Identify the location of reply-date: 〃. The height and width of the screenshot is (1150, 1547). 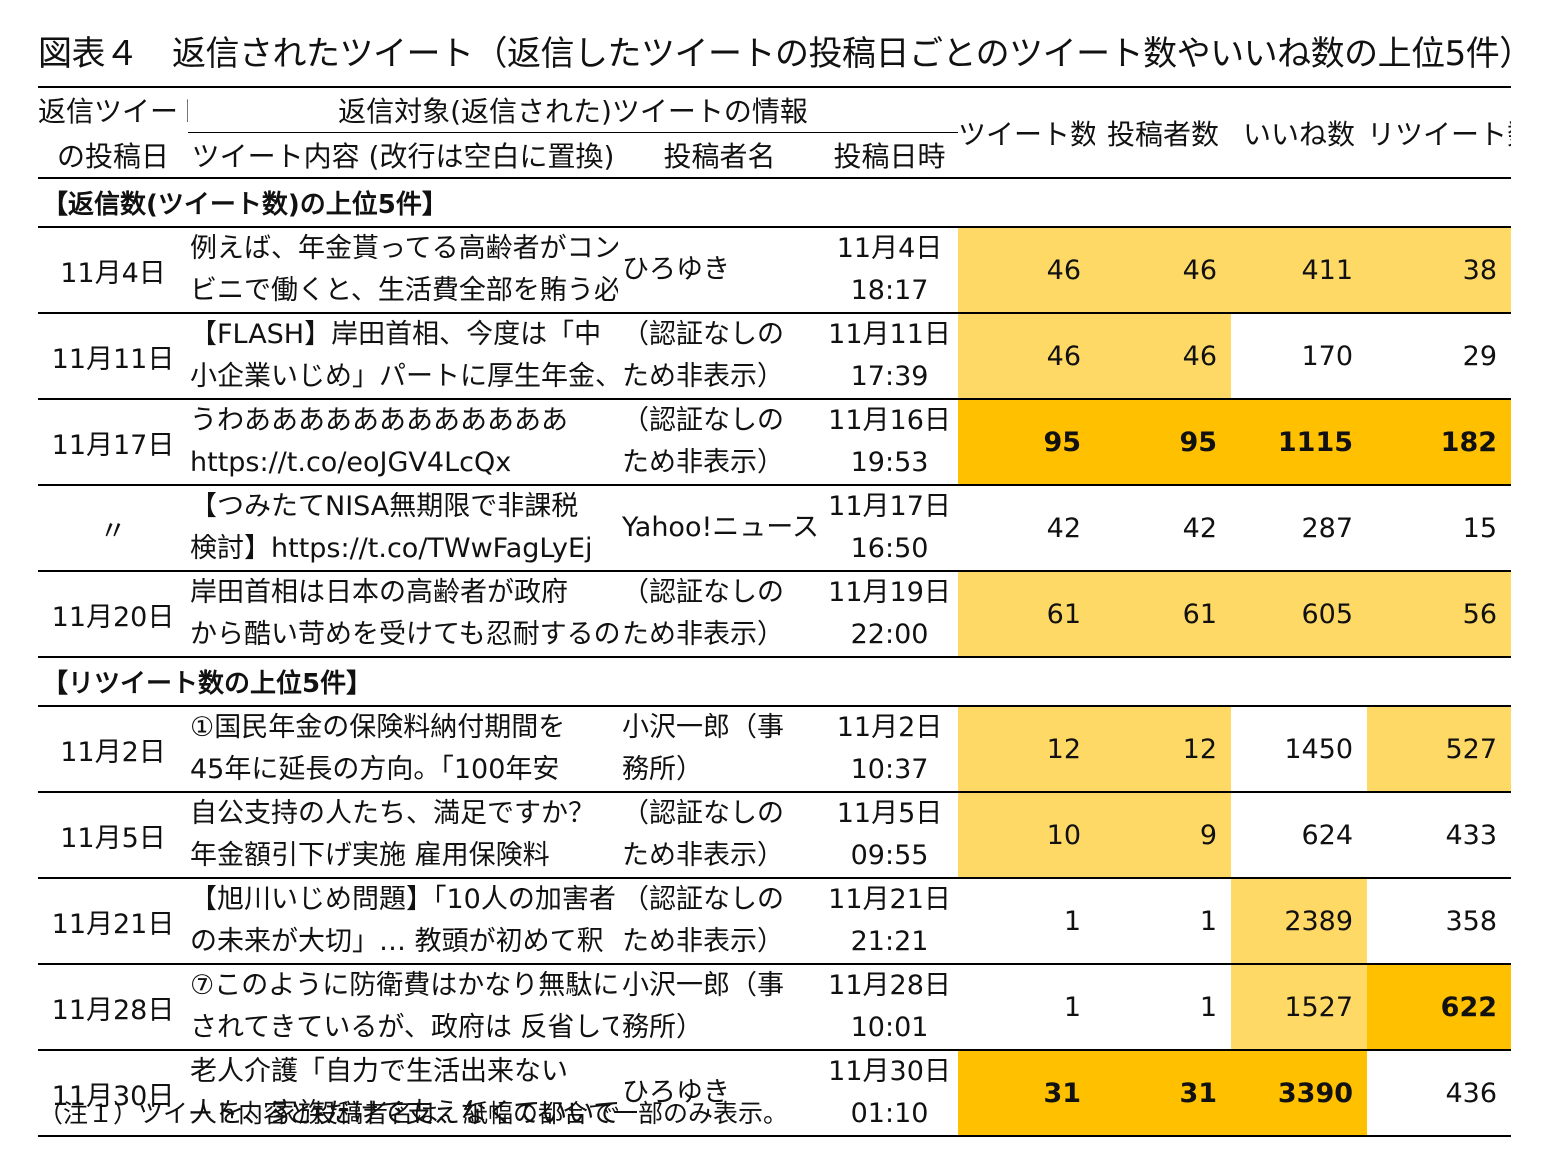
(113, 528).